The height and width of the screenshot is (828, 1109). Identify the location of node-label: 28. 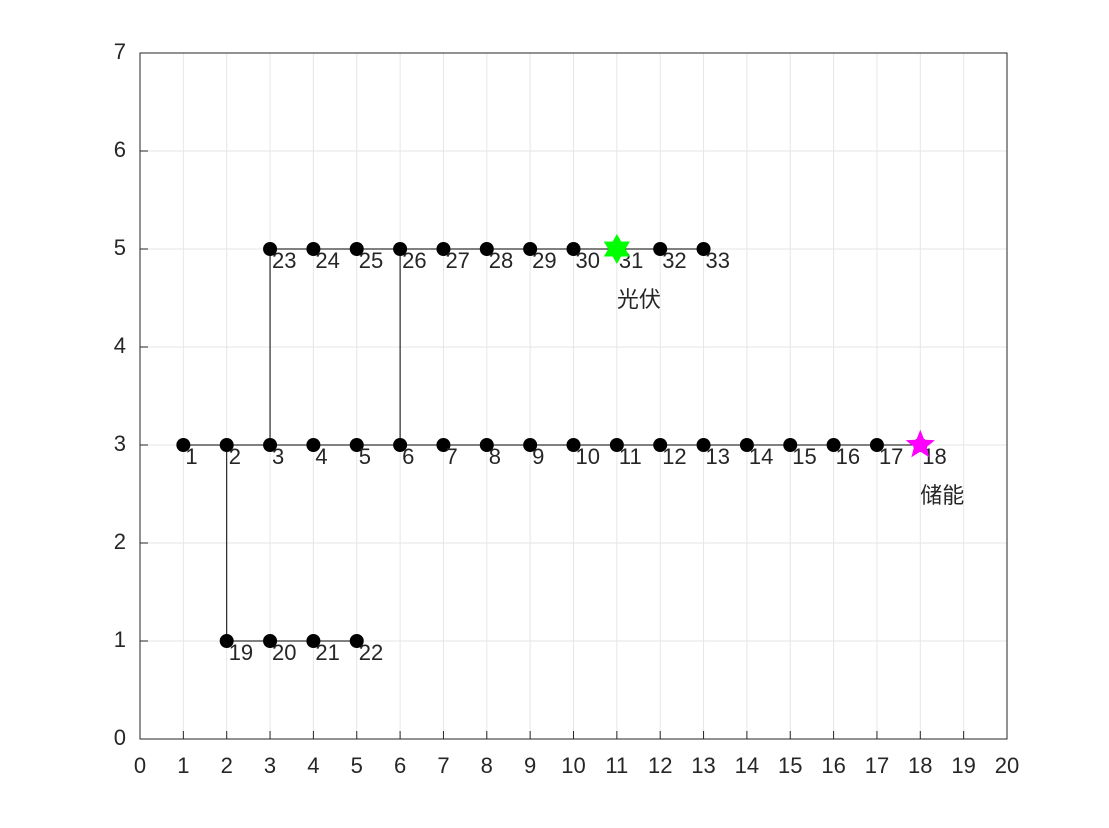
(501, 260).